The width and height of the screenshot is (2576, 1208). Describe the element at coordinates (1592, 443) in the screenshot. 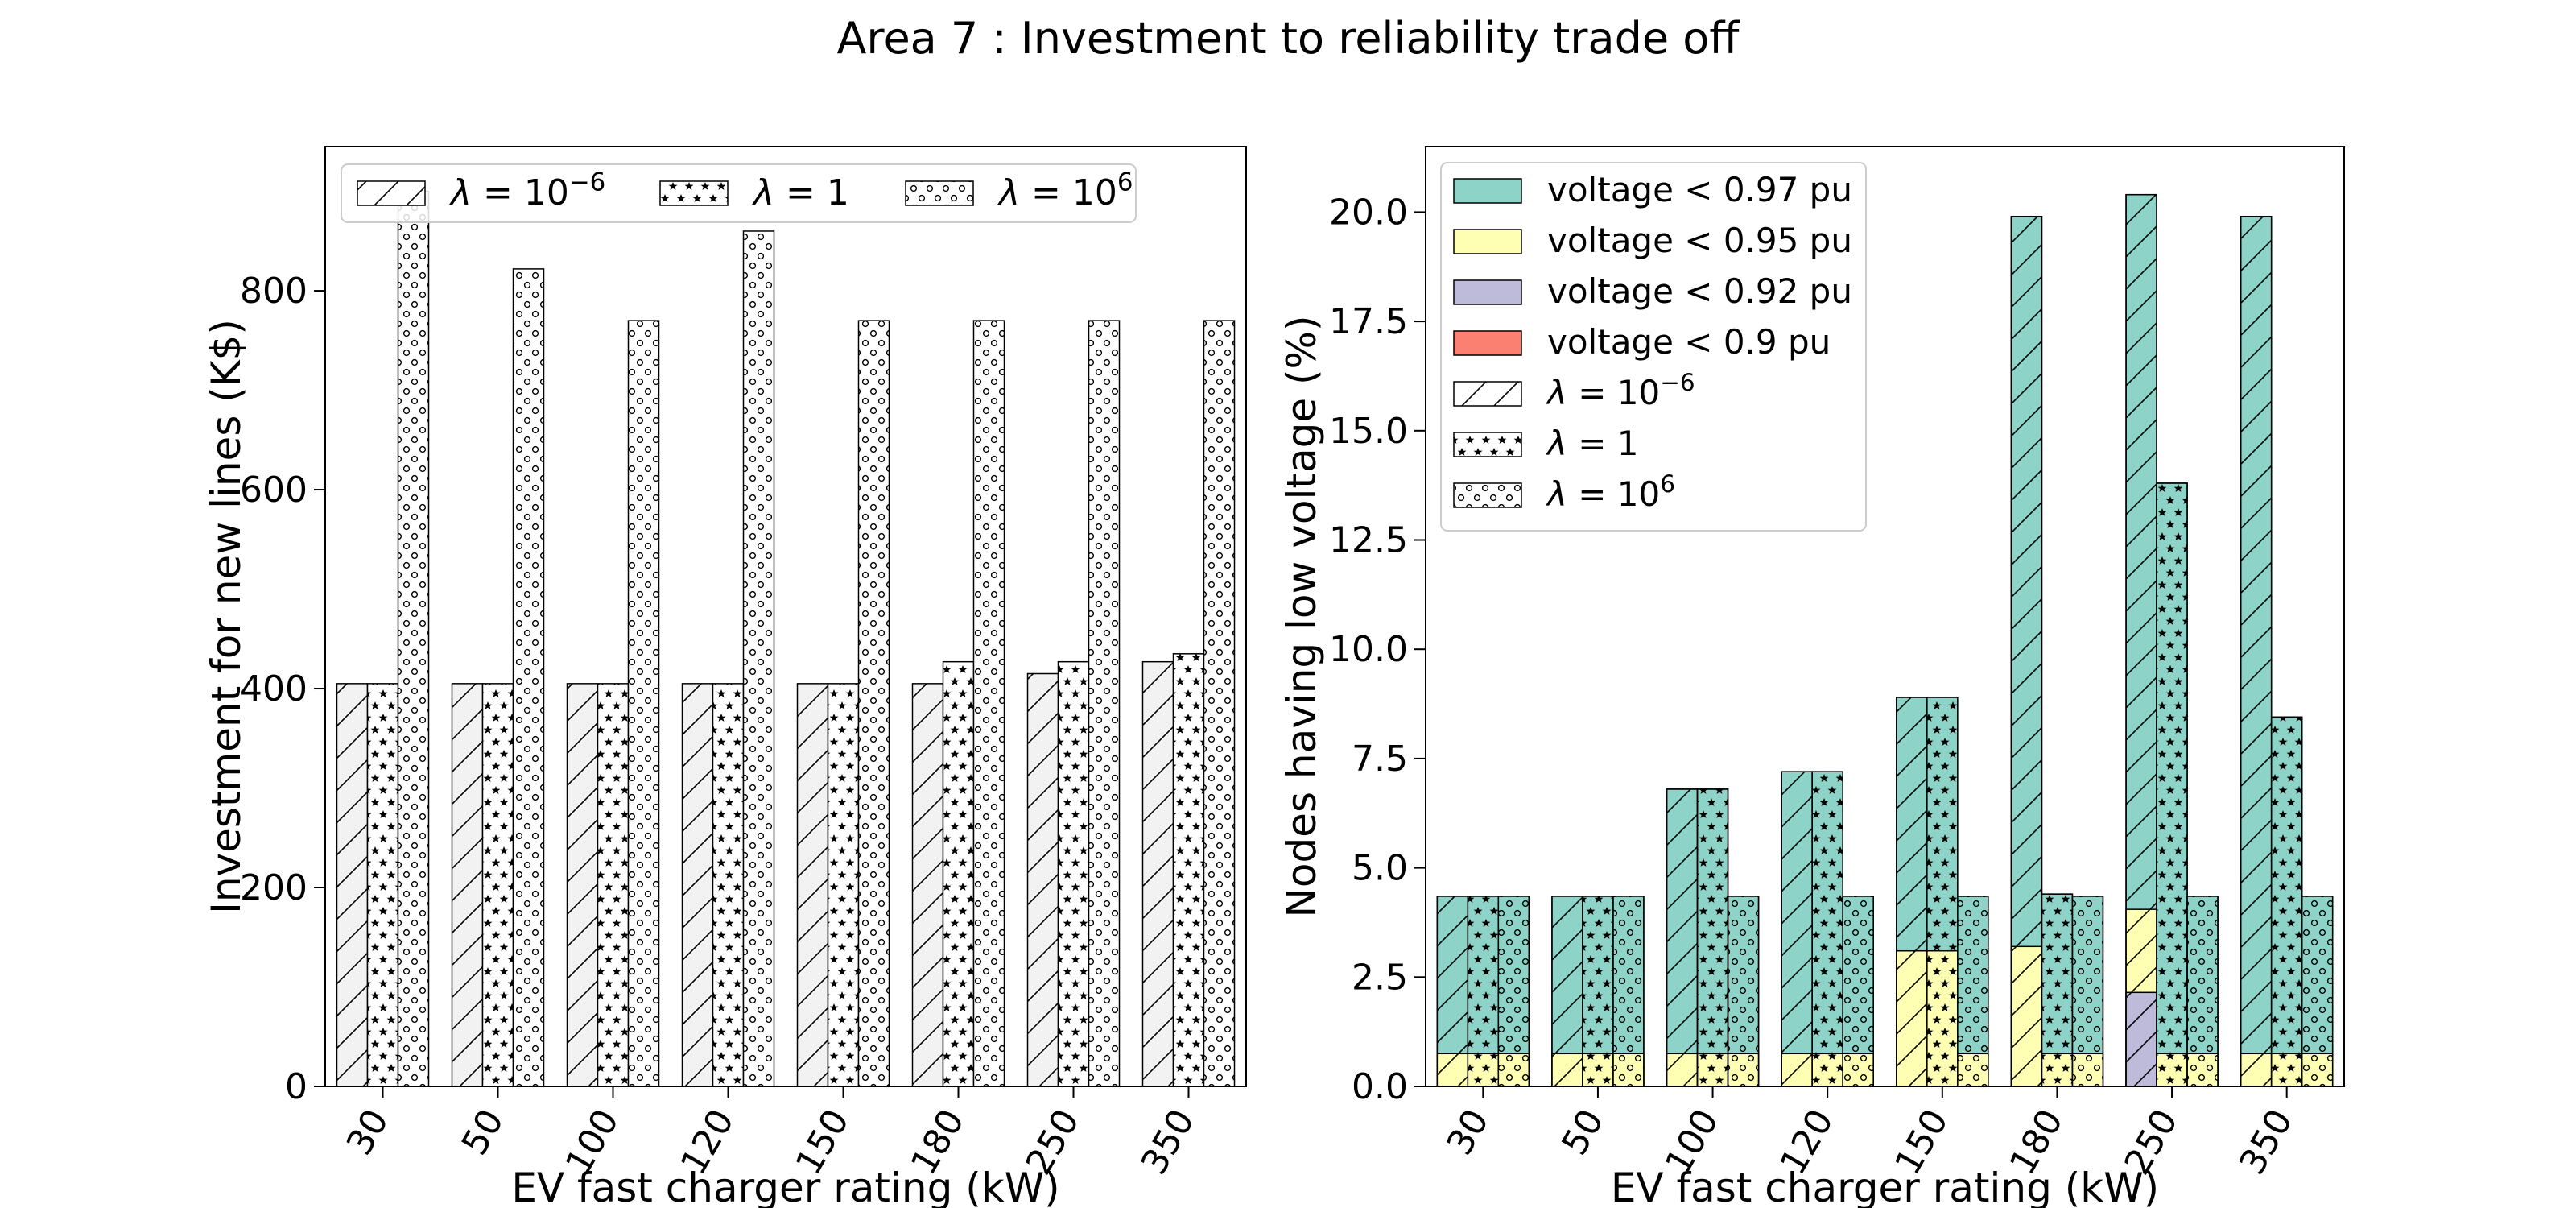

I see `legend-label: λ = 1` at that location.